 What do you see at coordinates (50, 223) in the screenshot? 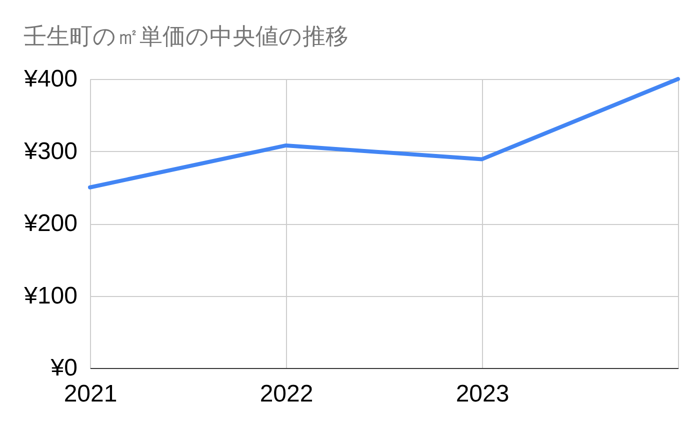
I see `y-tick-label: ¥200` at bounding box center [50, 223].